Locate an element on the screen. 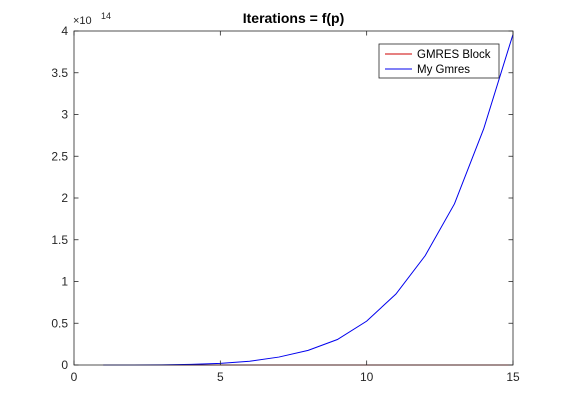 The width and height of the screenshot is (568, 410). x-tick-label: 5 is located at coordinates (220, 377).